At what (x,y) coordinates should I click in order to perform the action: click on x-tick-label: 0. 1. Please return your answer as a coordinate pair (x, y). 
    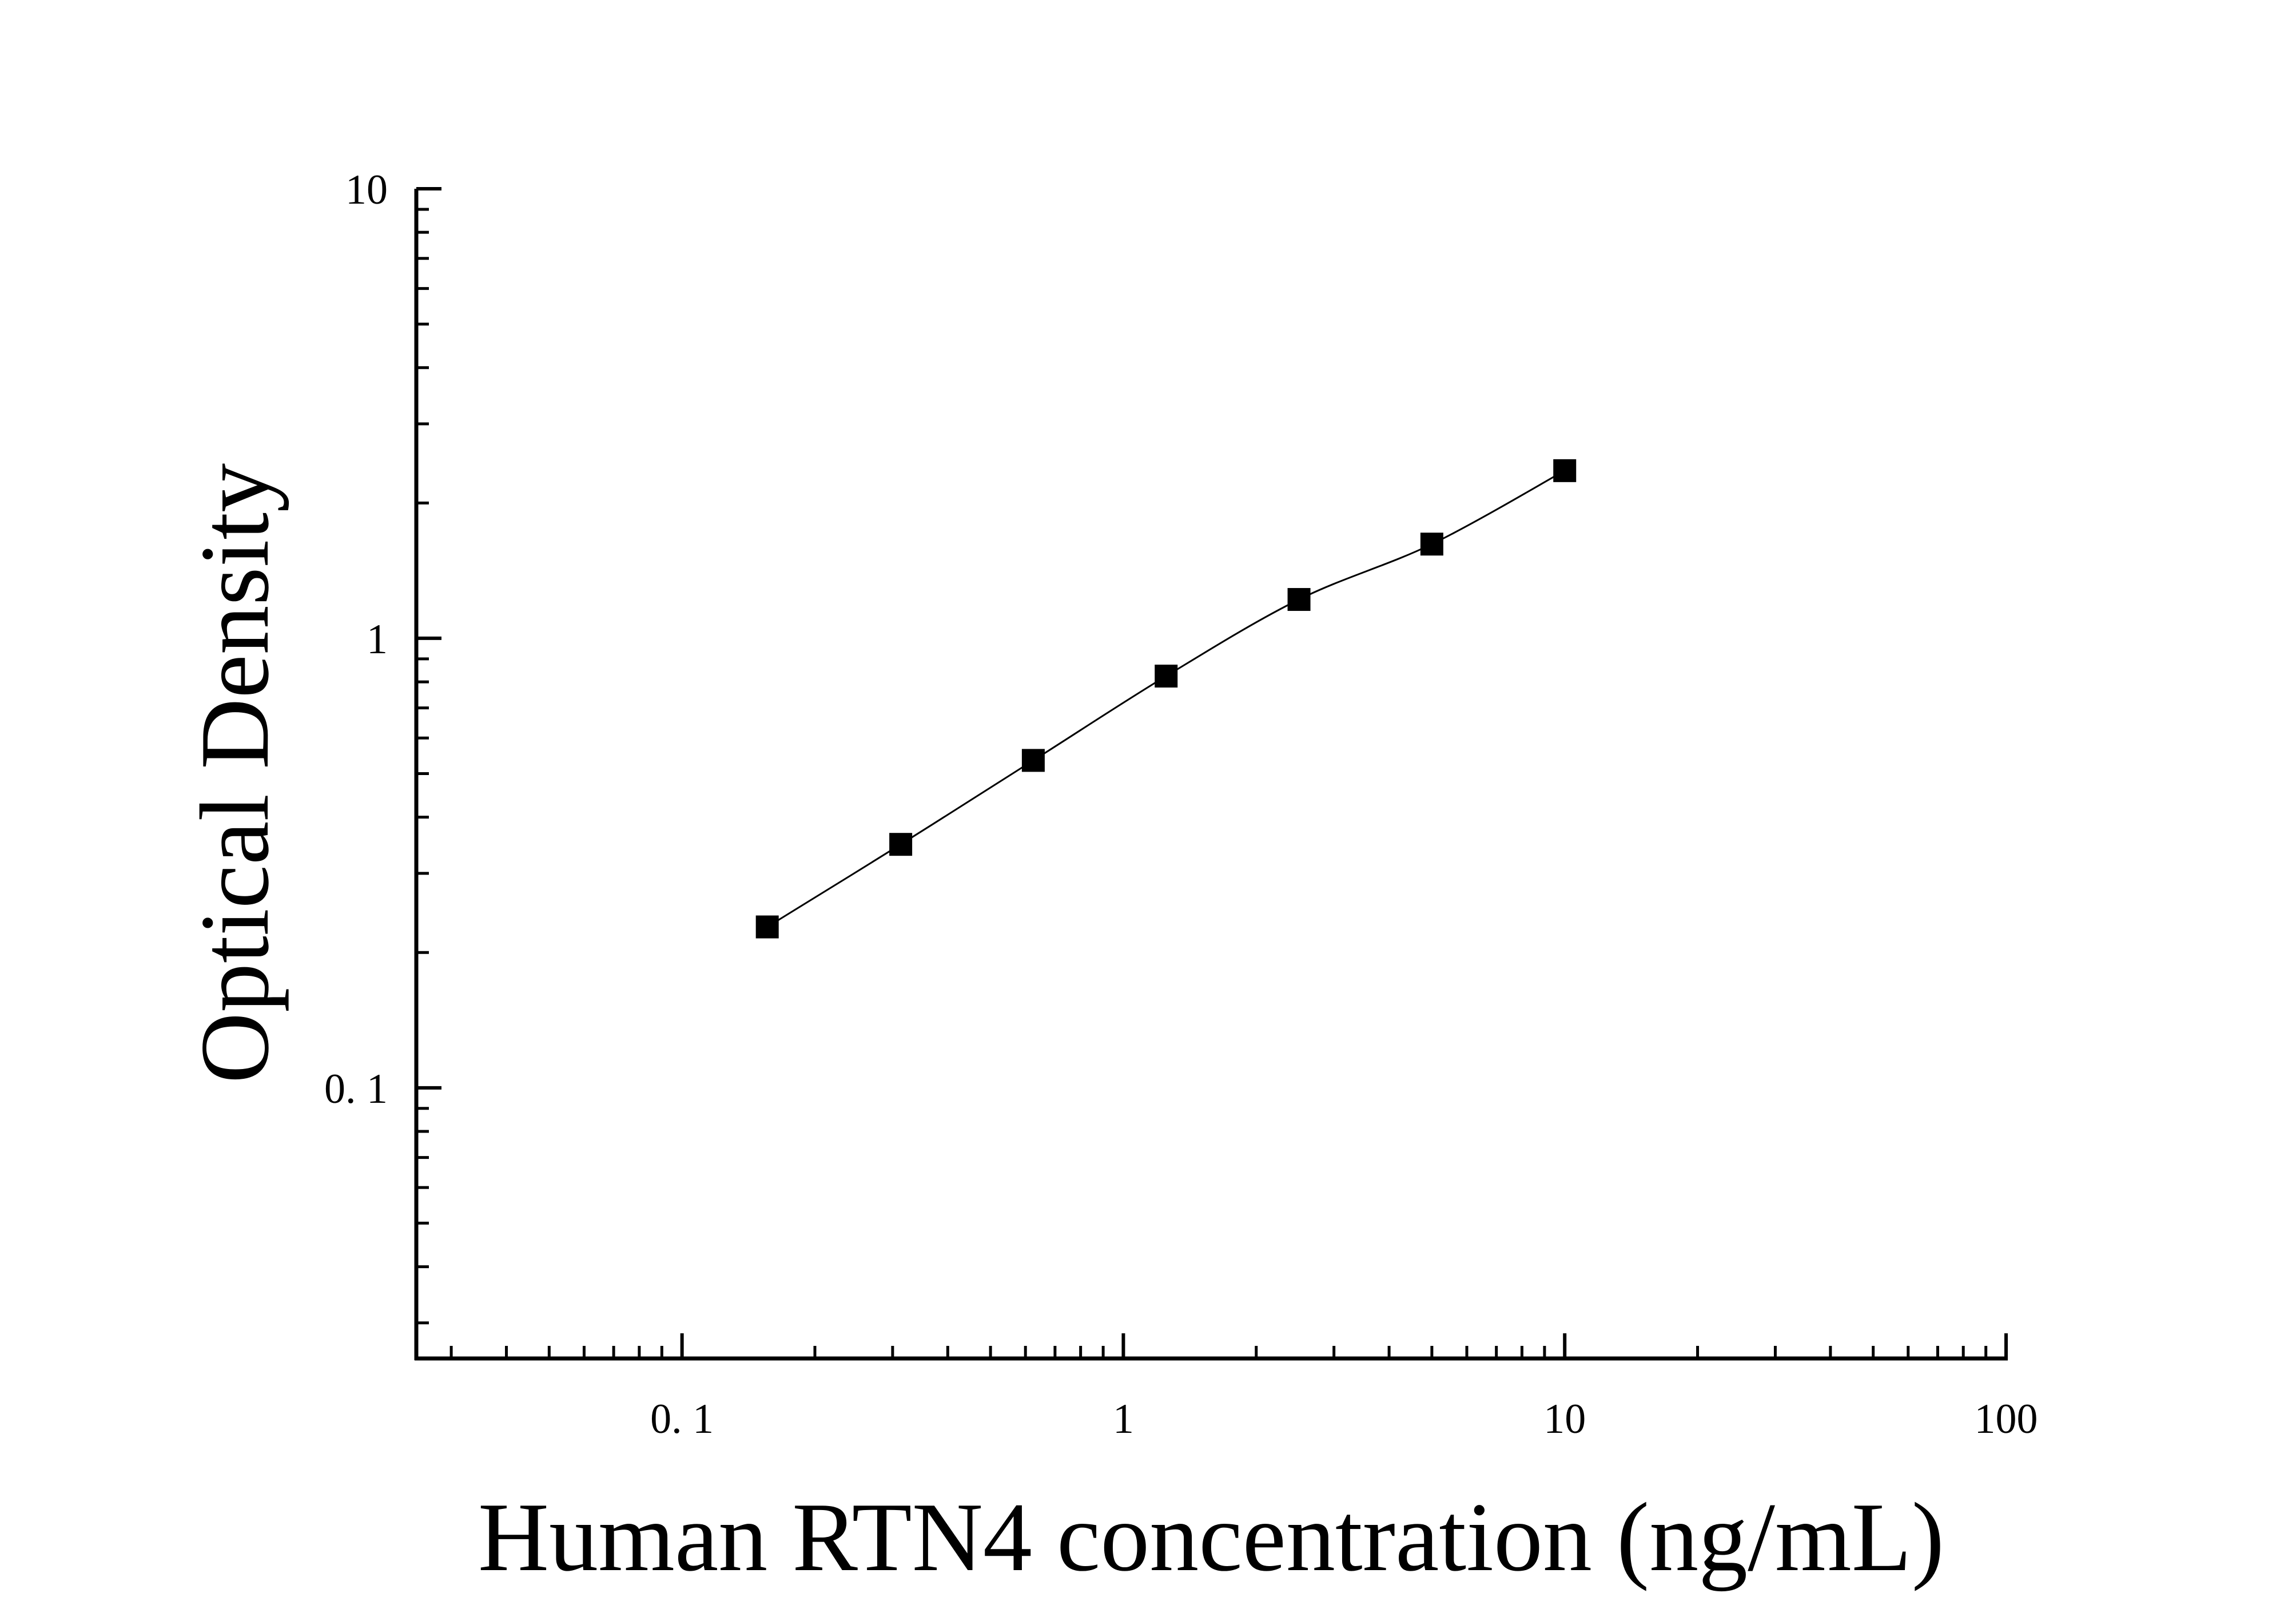
    Looking at the image, I should click on (682, 1419).